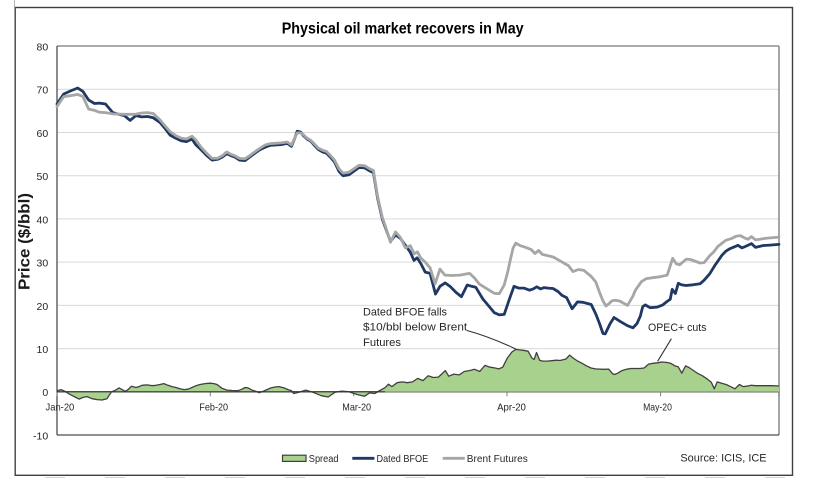  What do you see at coordinates (43, 91) in the screenshot?
I see `svg-text: 70` at bounding box center [43, 91].